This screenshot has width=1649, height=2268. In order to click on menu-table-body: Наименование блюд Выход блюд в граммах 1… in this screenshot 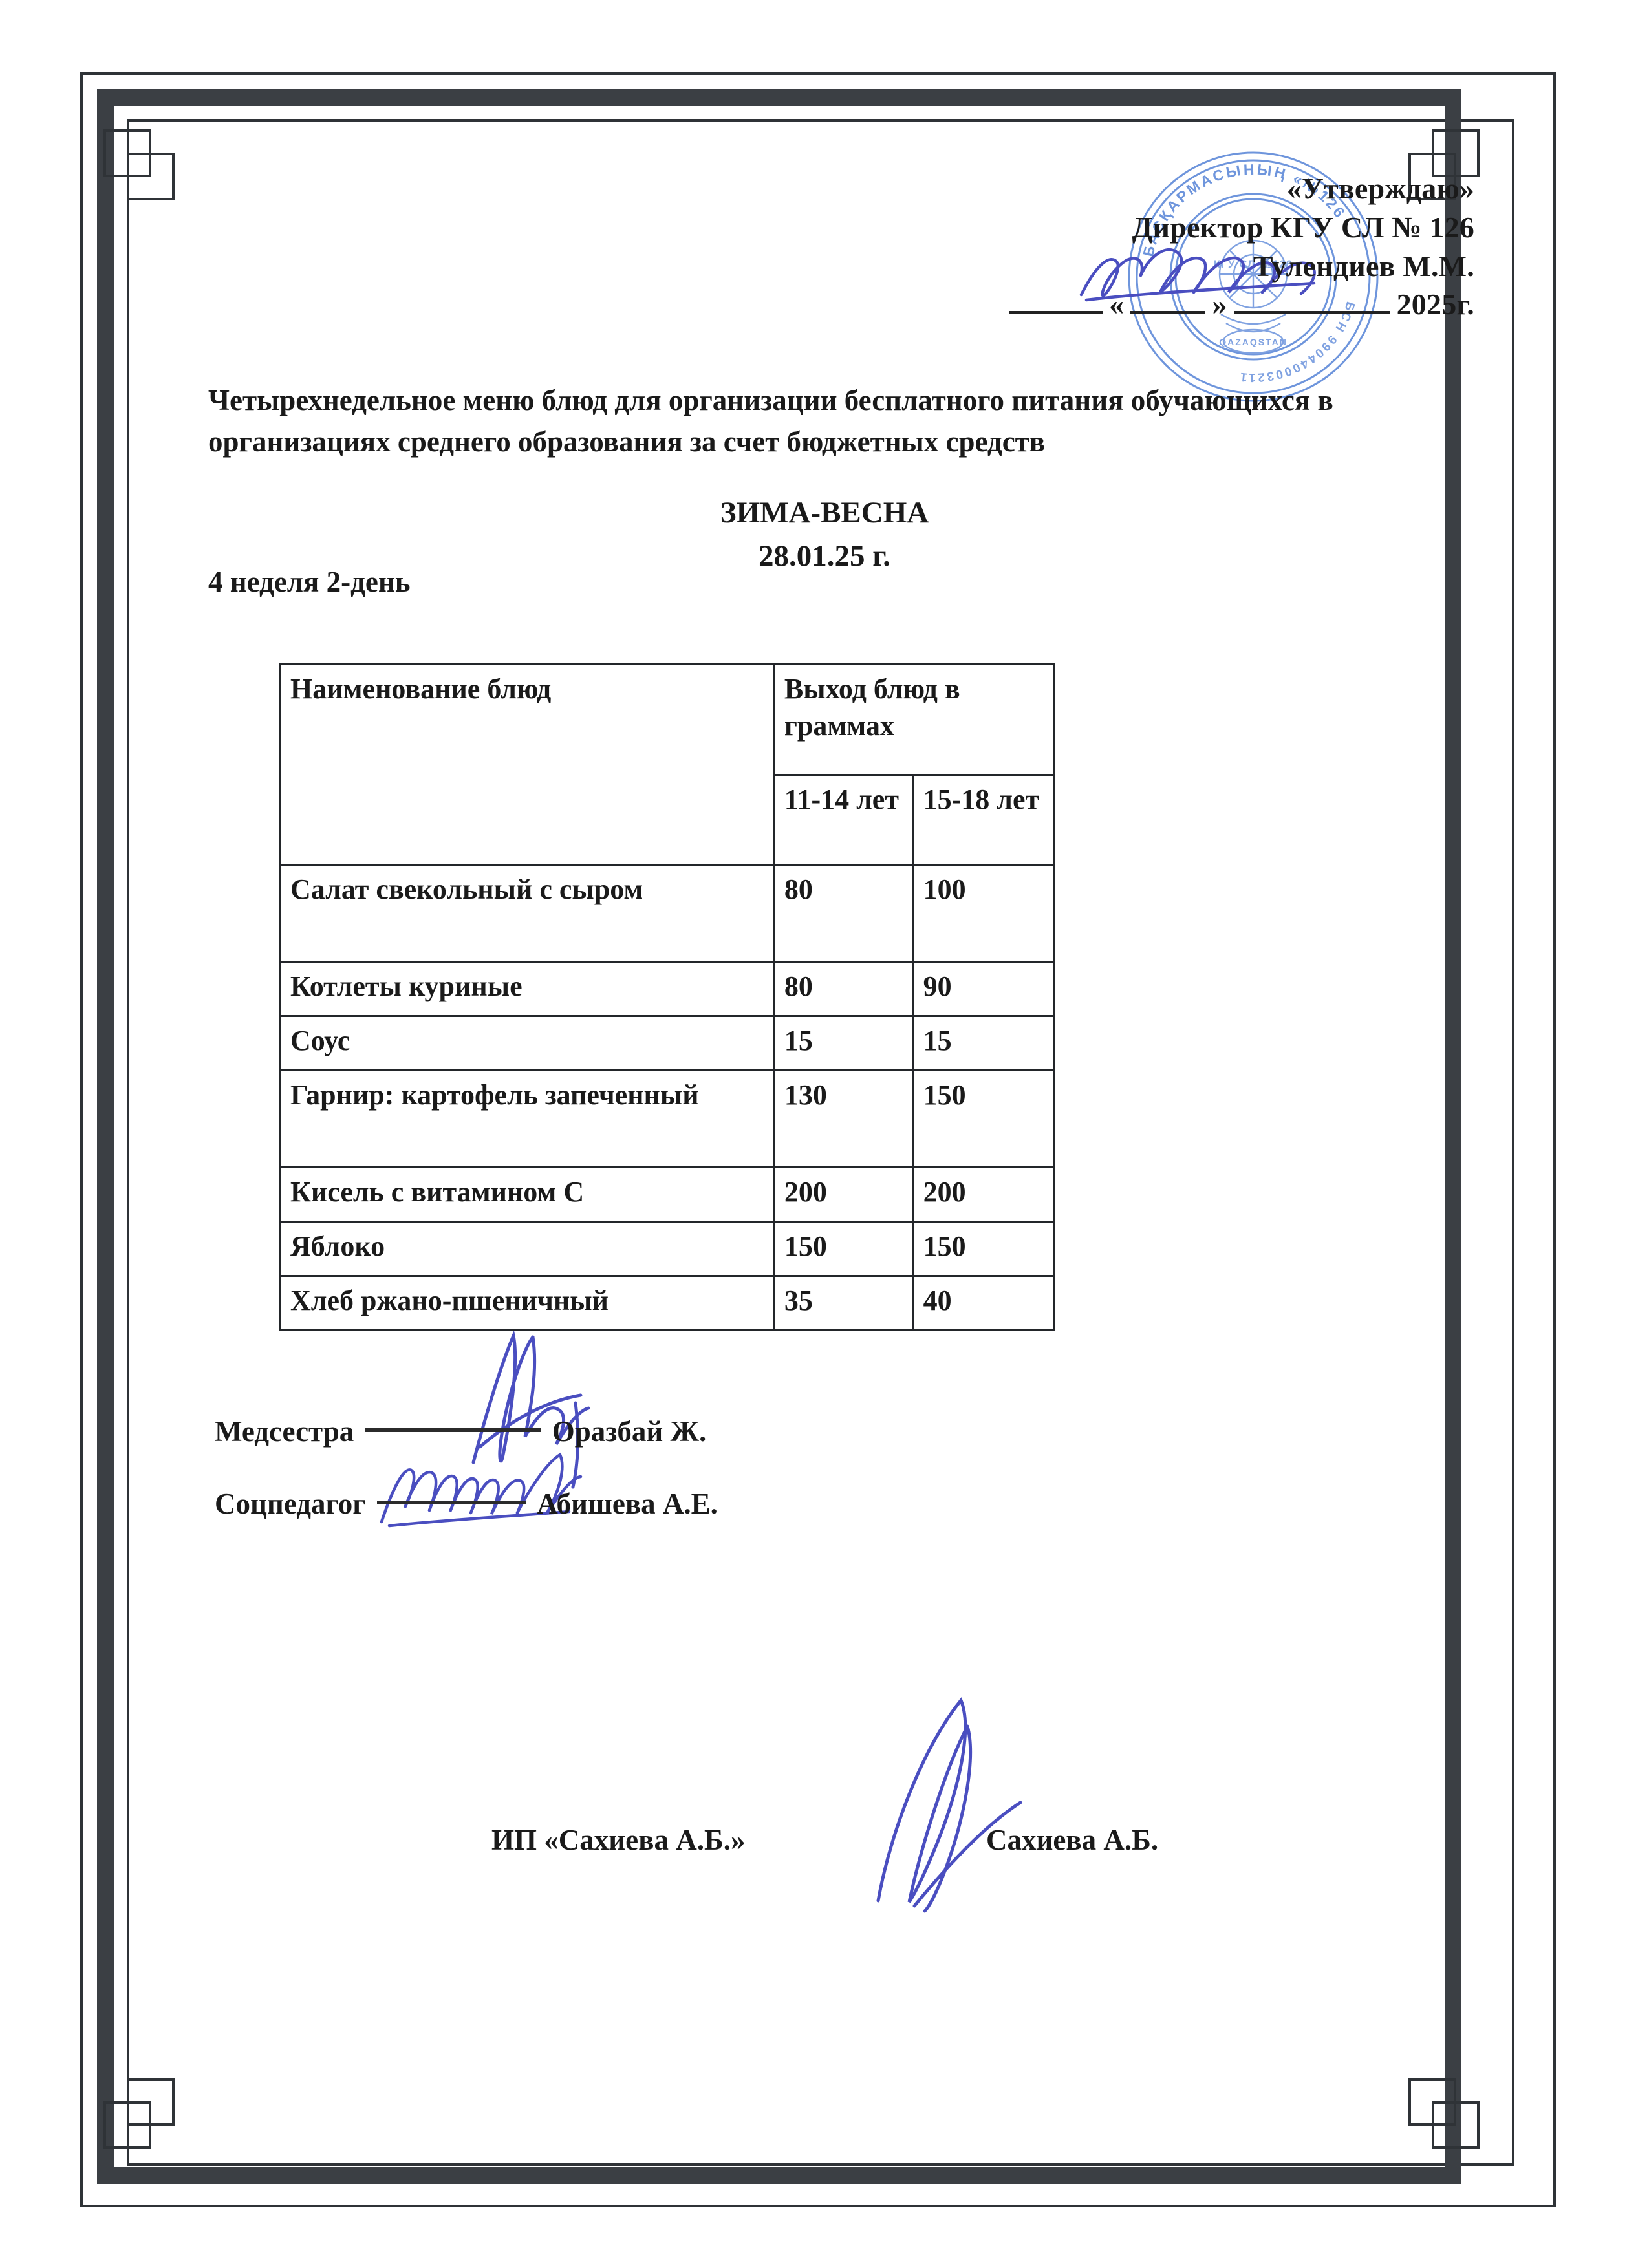, I will do `click(667, 997)`.